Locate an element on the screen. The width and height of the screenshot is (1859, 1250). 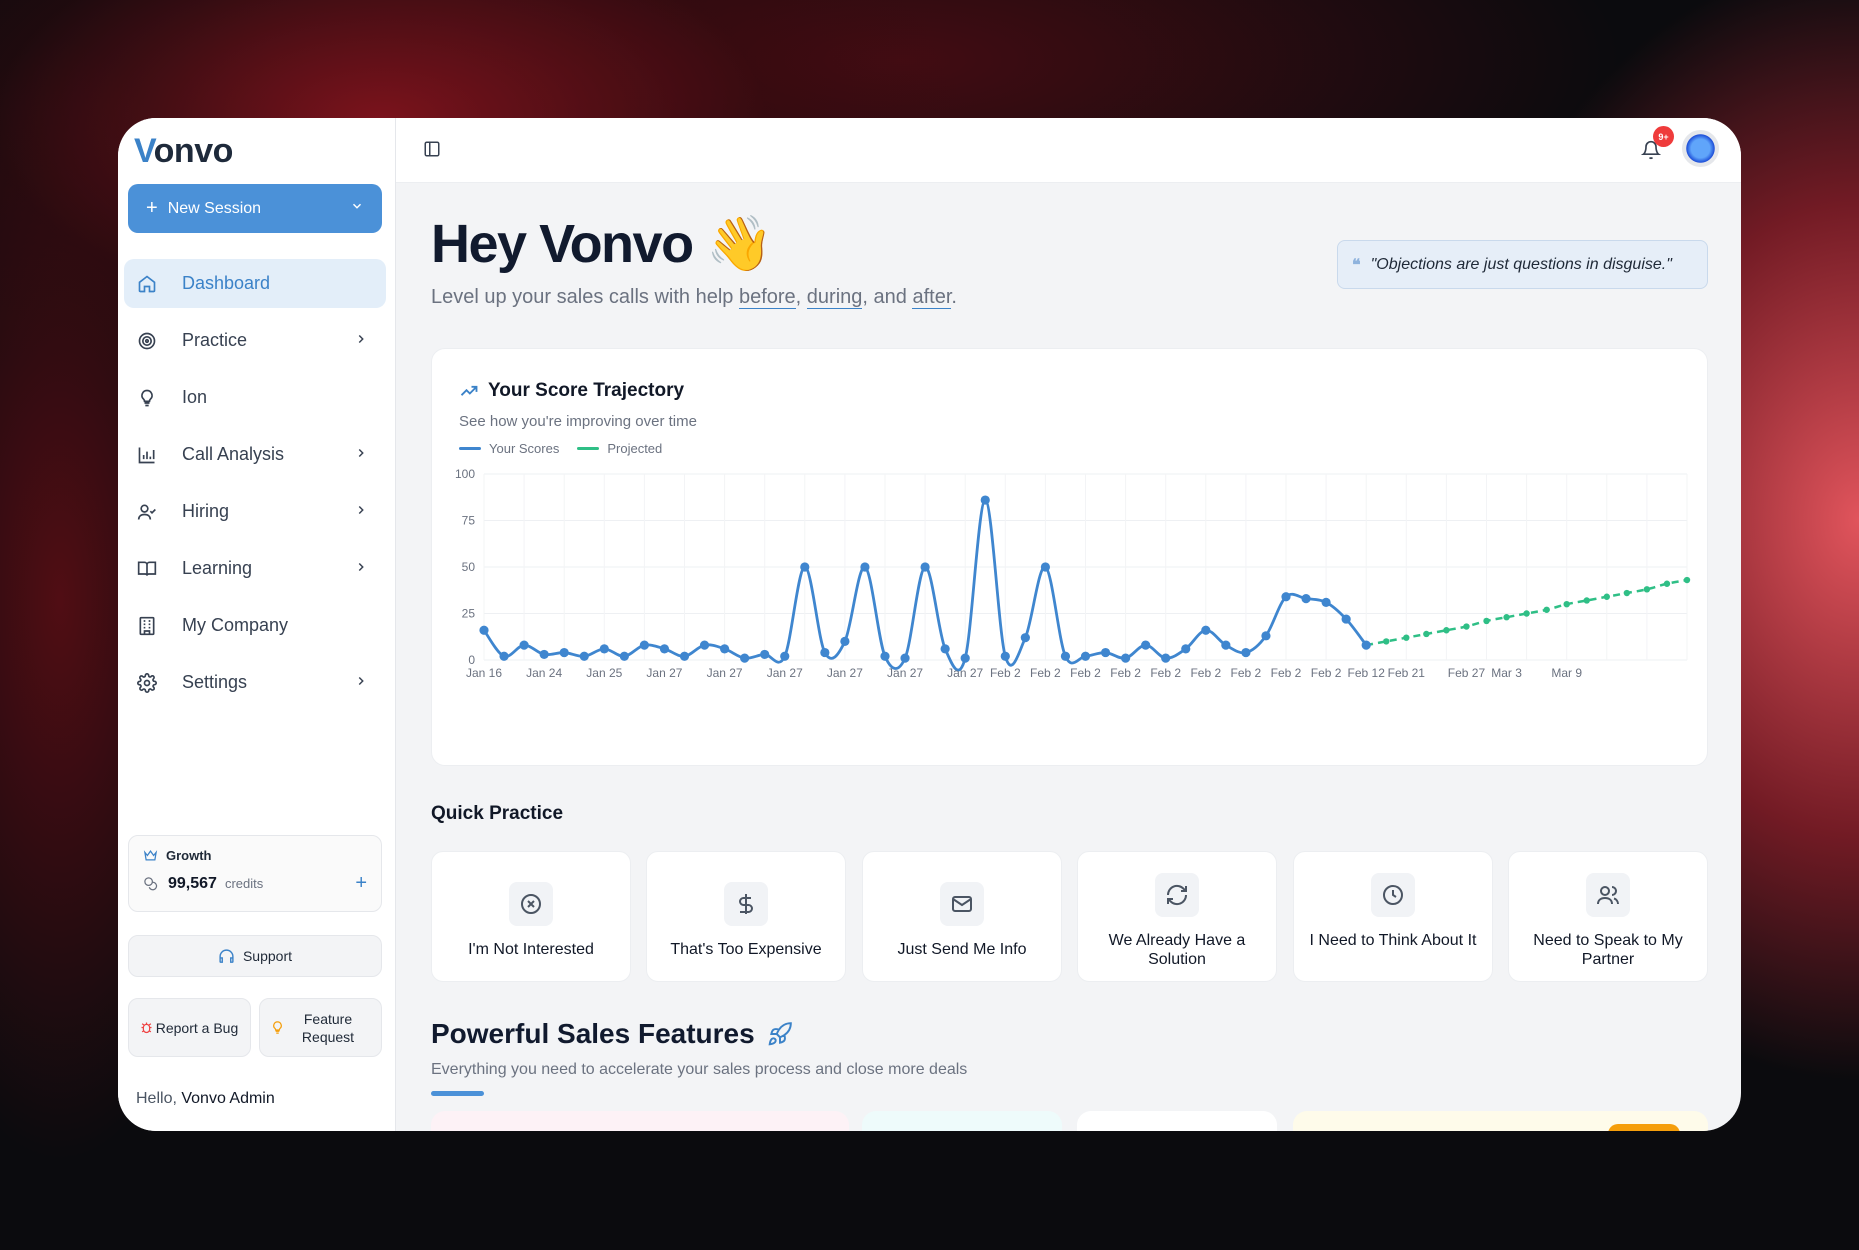
sidebar-item-label: Dashboard is located at coordinates (226, 283).